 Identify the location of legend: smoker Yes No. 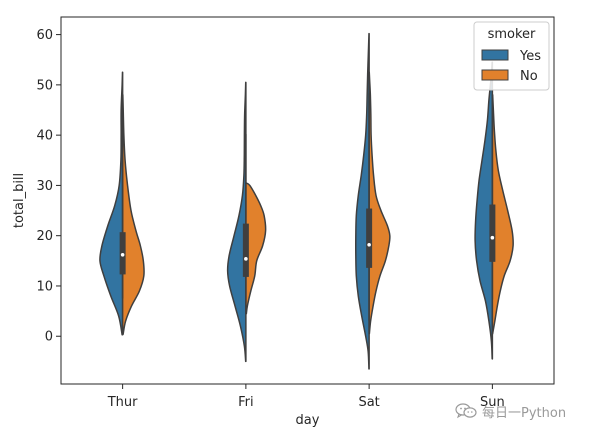
(511, 56).